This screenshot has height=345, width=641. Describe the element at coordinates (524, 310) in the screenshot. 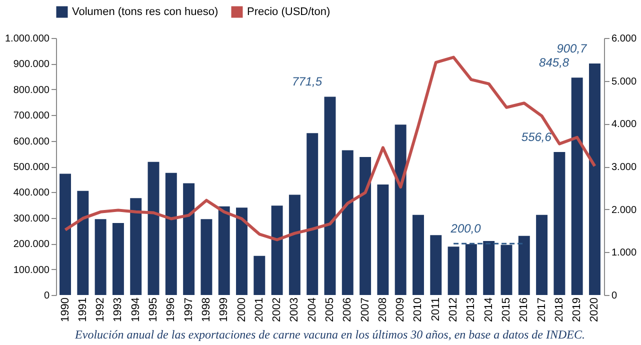

I see `x-tick-label: 2016` at that location.